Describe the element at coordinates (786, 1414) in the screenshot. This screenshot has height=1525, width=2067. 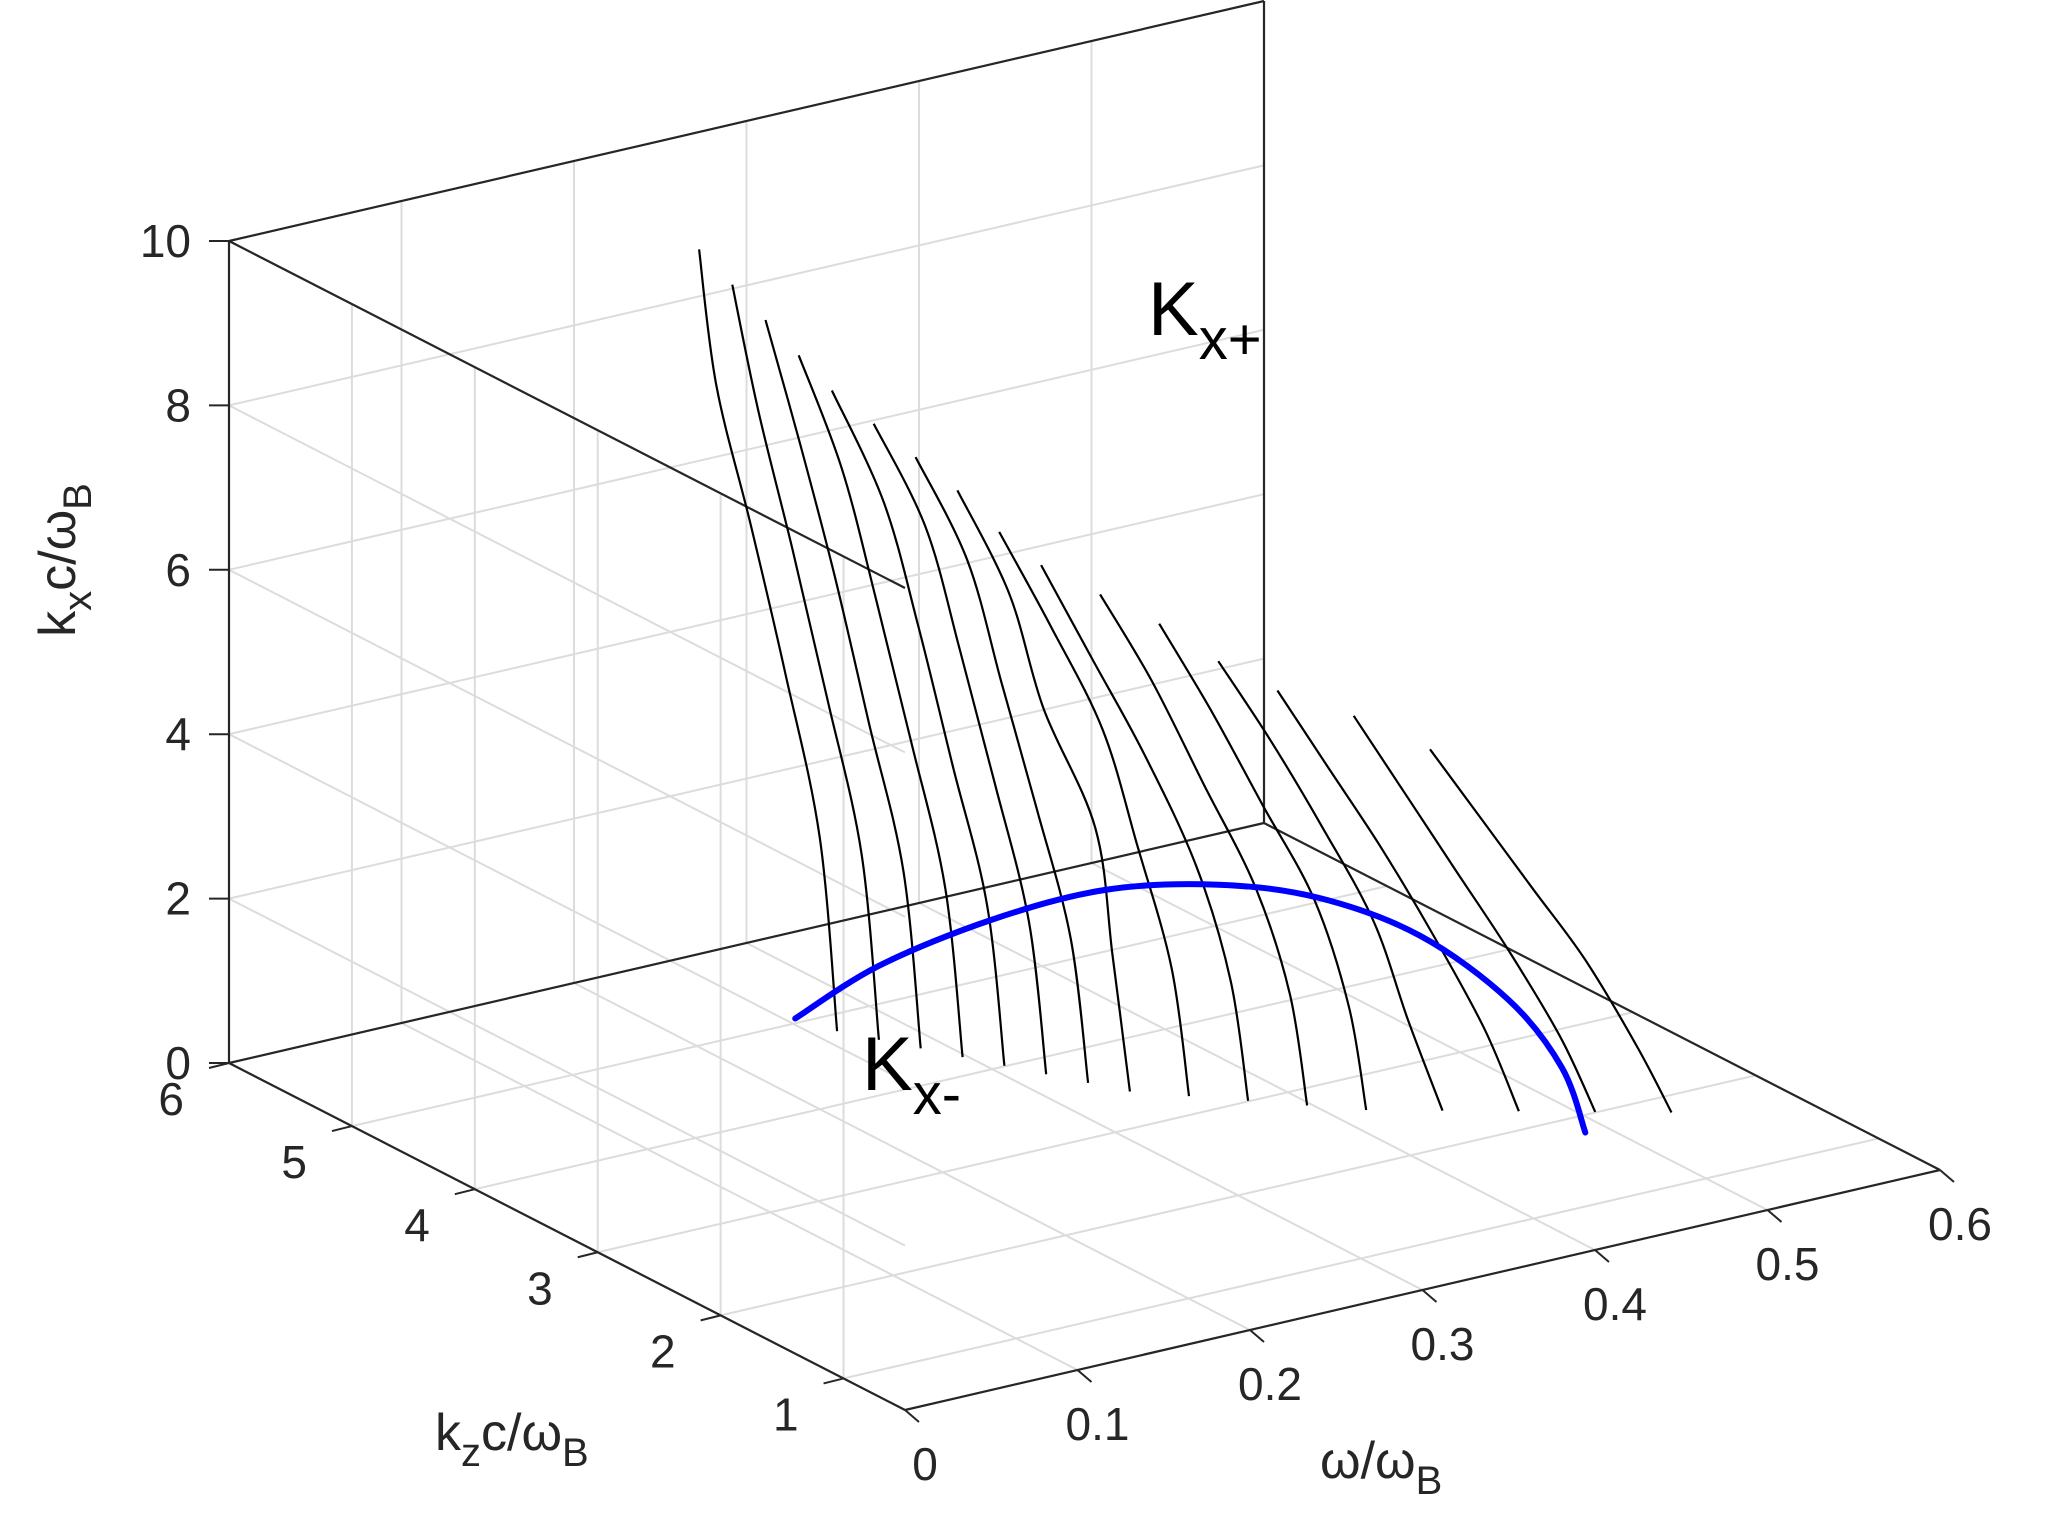
I see `y-tick-label: 1` at that location.